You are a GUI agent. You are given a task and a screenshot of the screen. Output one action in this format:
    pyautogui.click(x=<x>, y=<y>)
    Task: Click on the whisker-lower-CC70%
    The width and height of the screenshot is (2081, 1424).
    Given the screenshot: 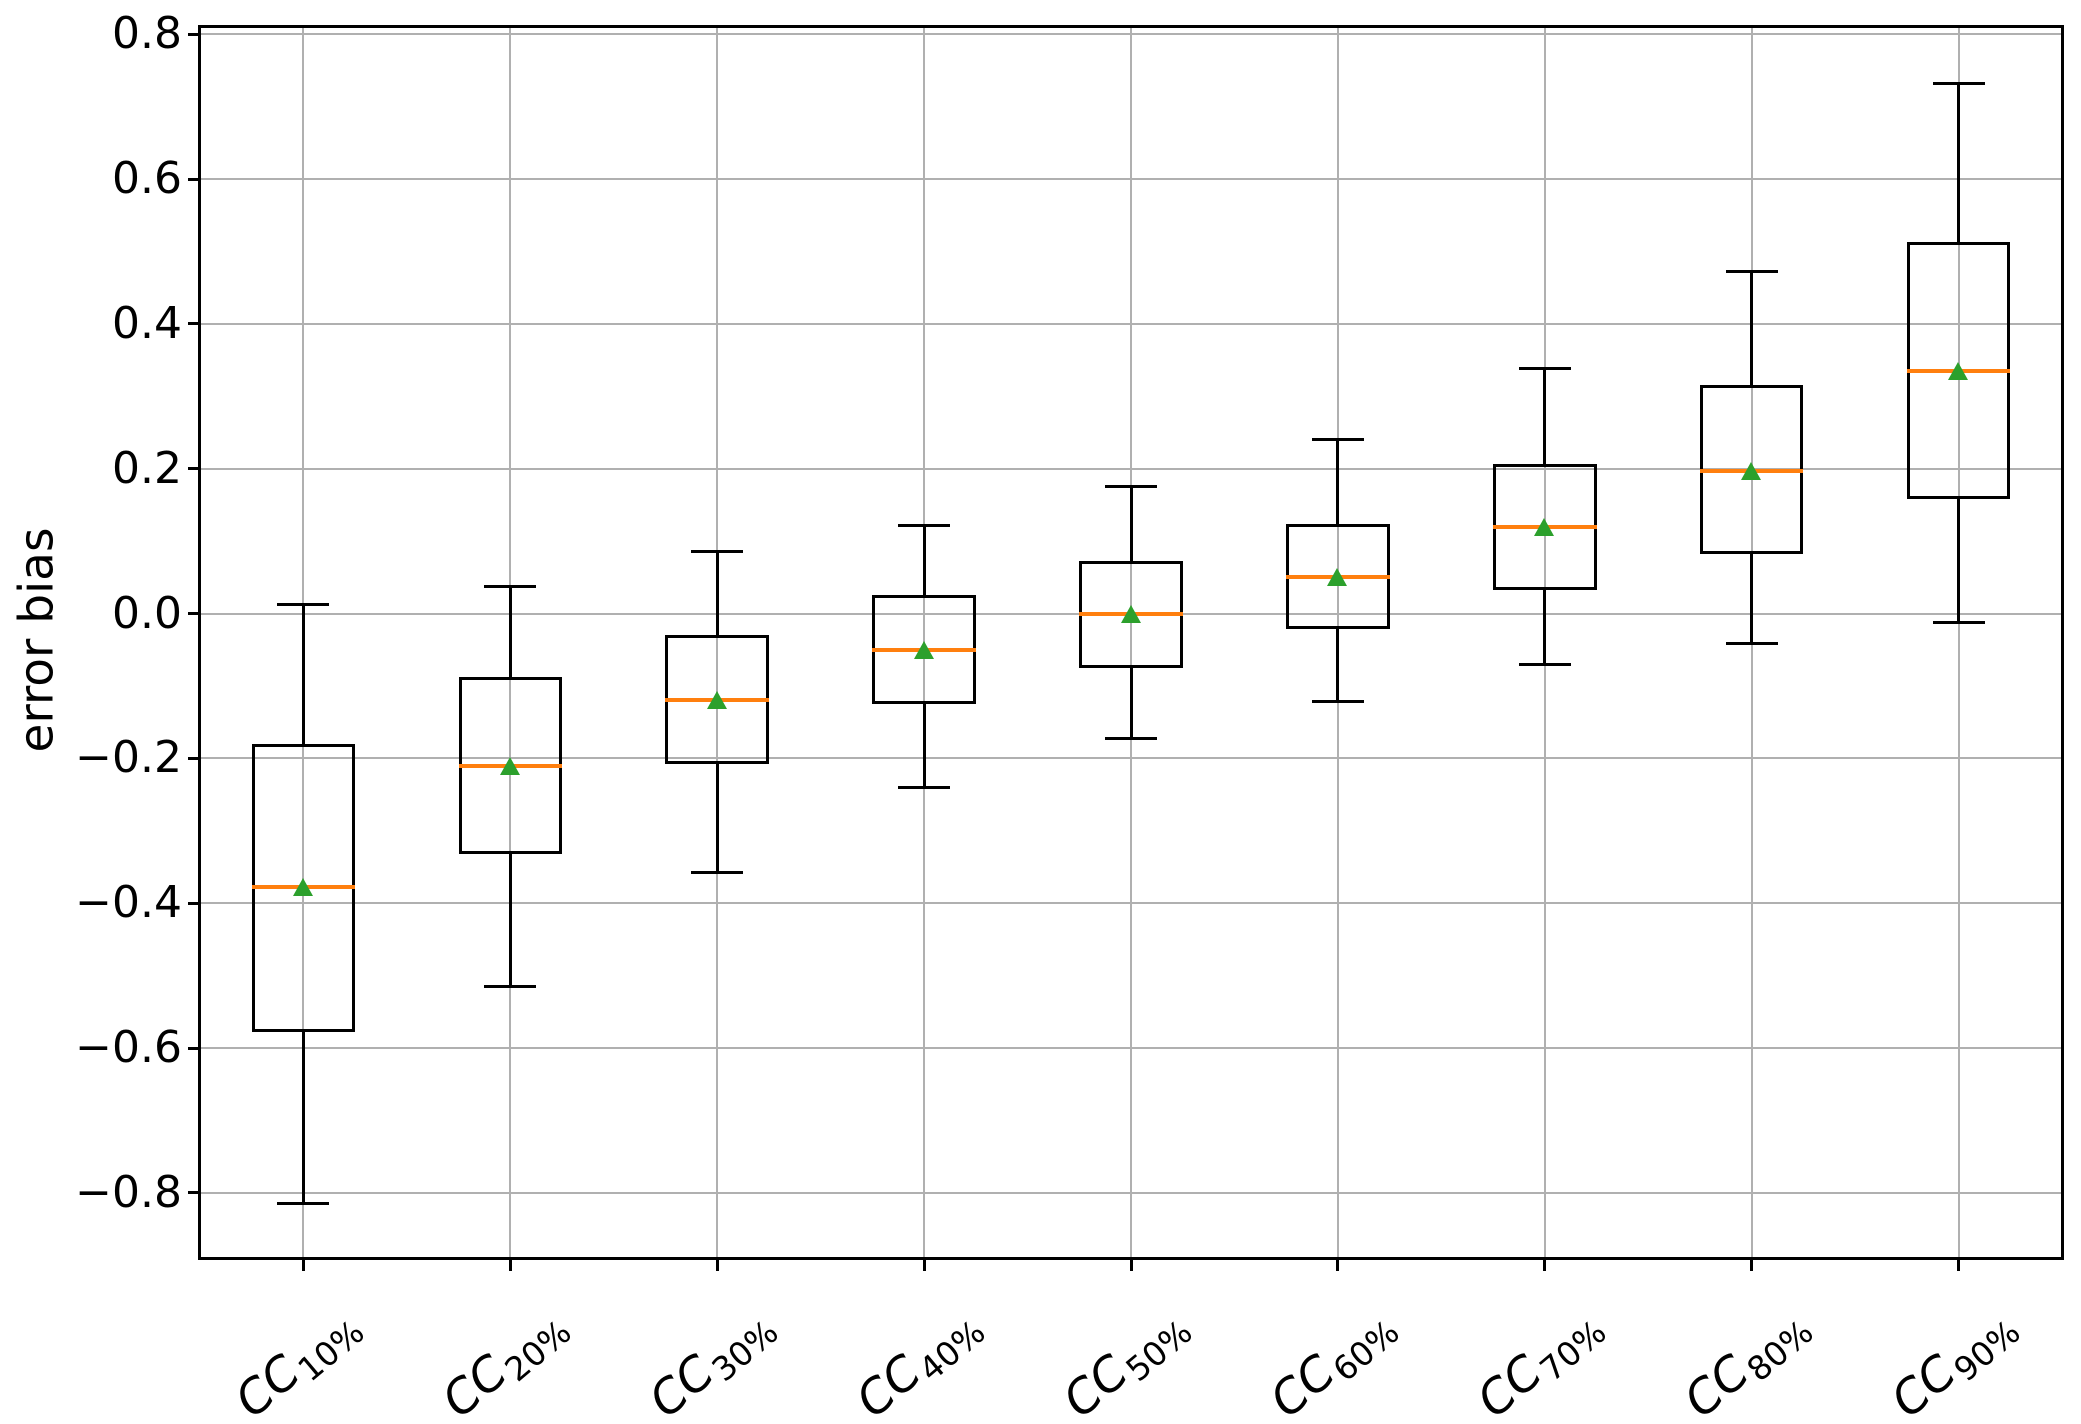 What is the action you would take?
    pyautogui.click(x=1545, y=627)
    